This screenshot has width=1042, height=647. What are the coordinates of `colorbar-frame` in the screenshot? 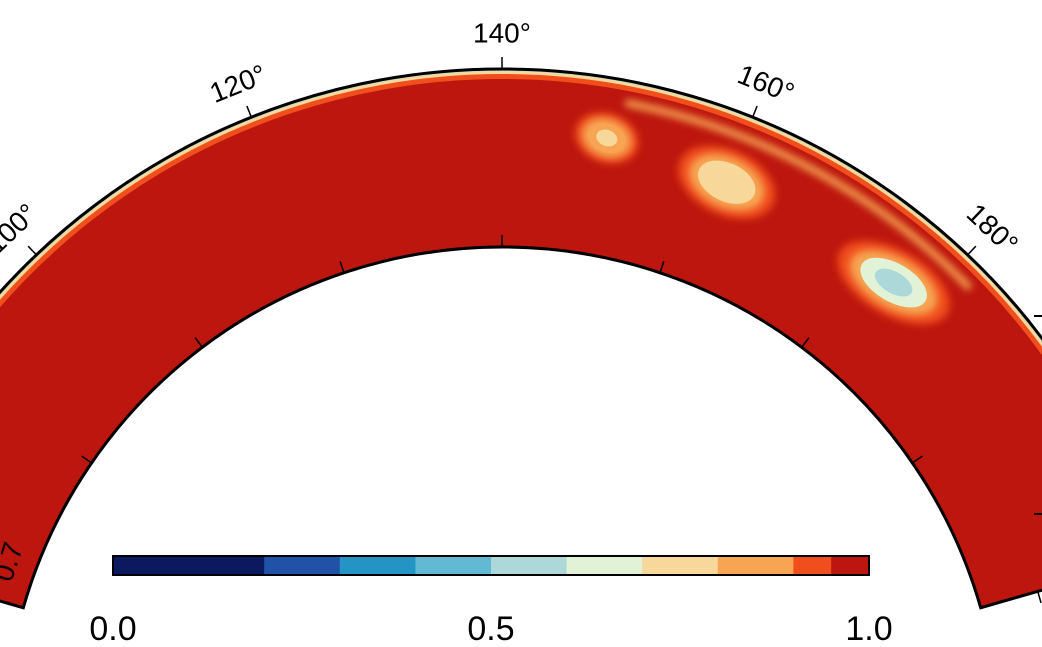 It's located at (491, 565).